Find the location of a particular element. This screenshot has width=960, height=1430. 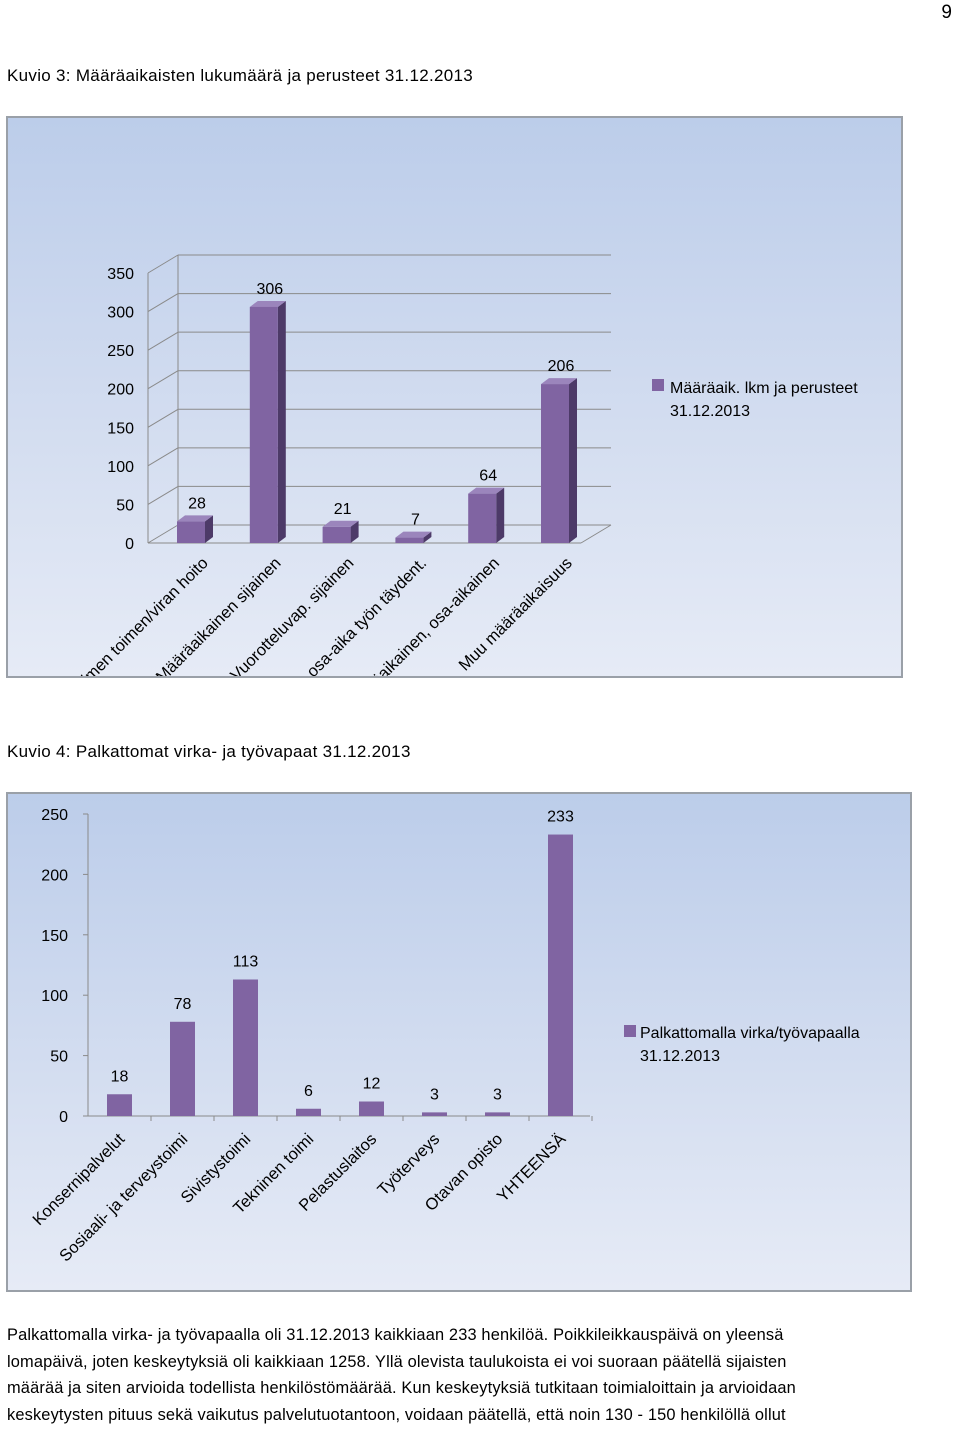

data-label: 7 is located at coordinates (415, 520).